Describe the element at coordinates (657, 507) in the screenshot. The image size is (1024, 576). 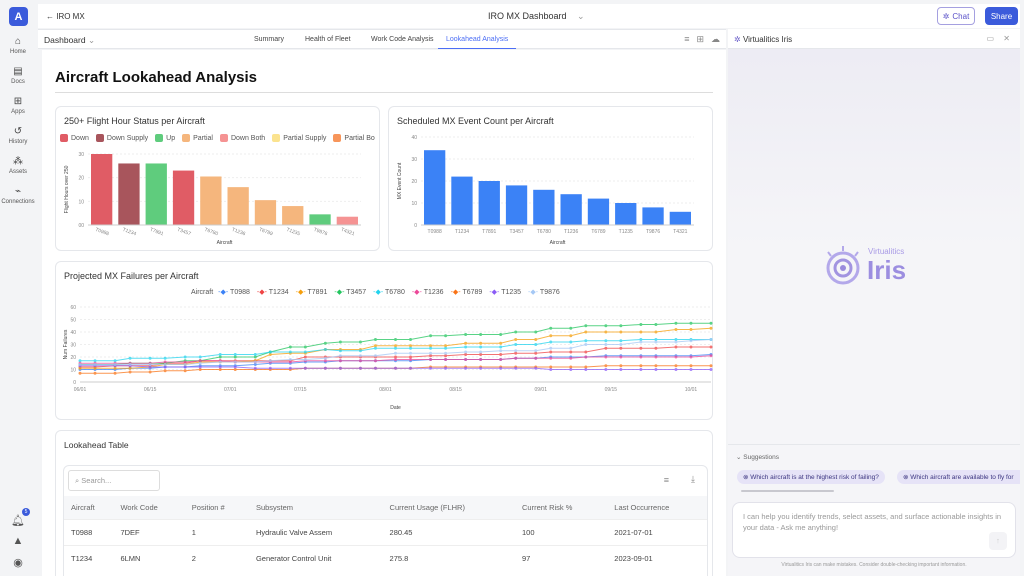
I see `column-header: Last Occurrence` at that location.